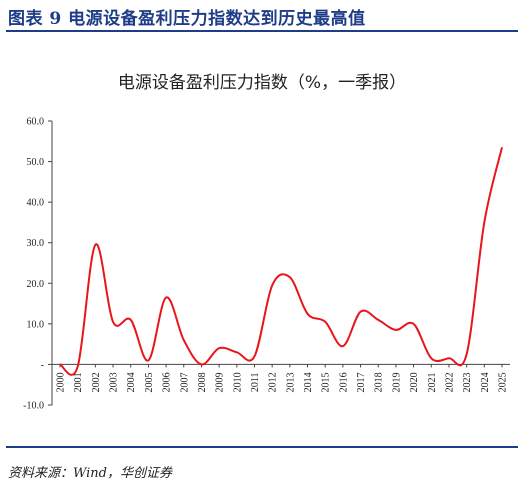  What do you see at coordinates (273, 382) in the screenshot?
I see `x-tick-label: 2012` at bounding box center [273, 382].